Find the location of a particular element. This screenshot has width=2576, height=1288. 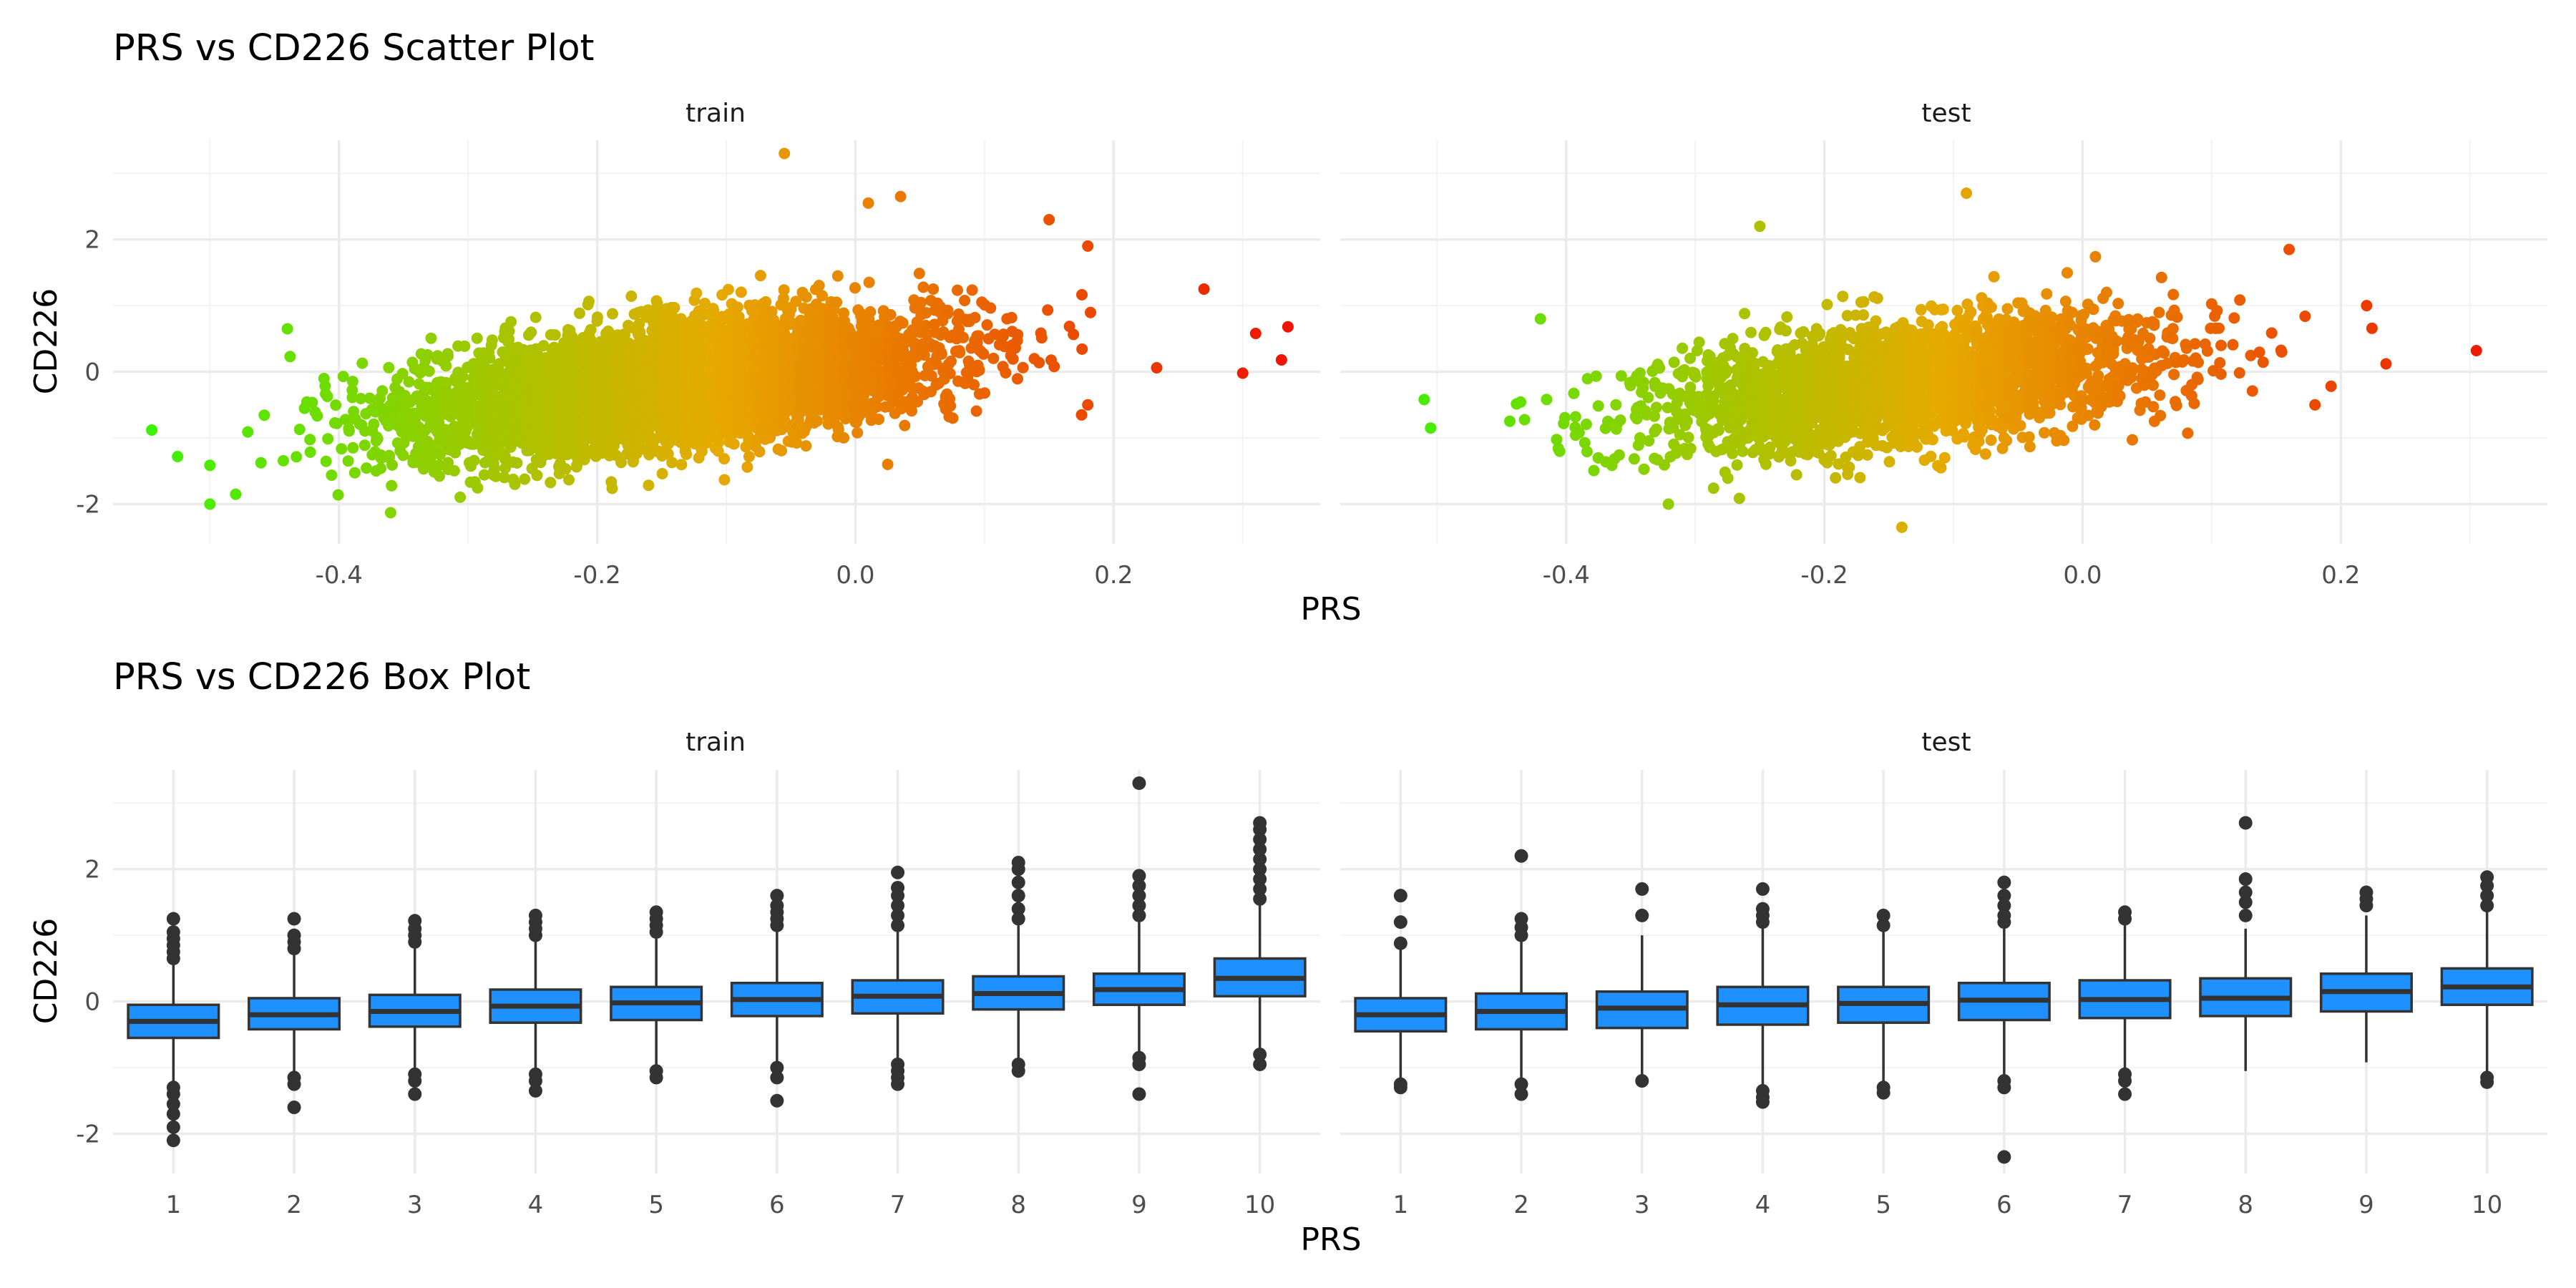

scatter-plot-title: PRS vs CD226 Scatter Plot is located at coordinates (354, 48).